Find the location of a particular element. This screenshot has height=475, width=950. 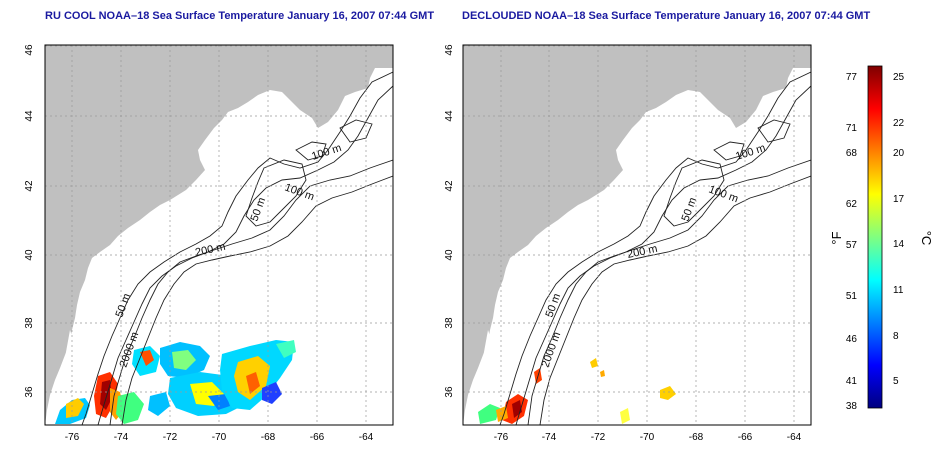

colorbar-gradient is located at coordinates (875, 237).